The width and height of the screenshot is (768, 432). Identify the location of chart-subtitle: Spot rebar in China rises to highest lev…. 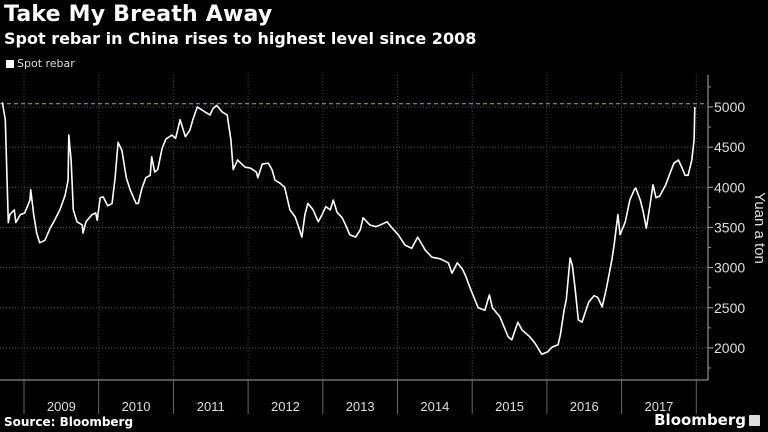
(240, 38).